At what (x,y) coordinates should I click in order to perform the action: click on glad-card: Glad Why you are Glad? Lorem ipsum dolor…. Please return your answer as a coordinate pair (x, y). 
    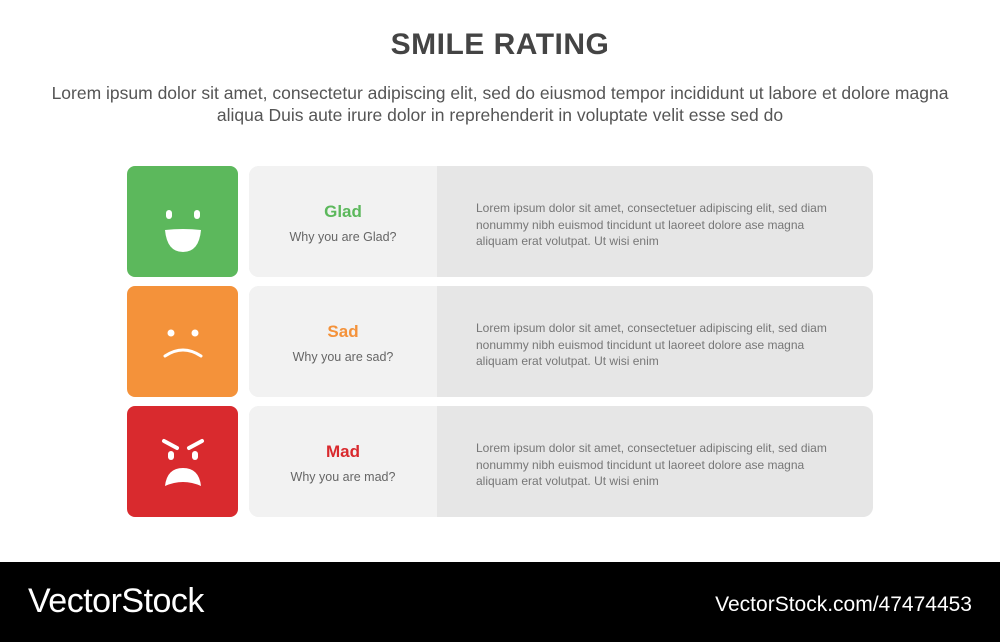
    Looking at the image, I should click on (561, 221).